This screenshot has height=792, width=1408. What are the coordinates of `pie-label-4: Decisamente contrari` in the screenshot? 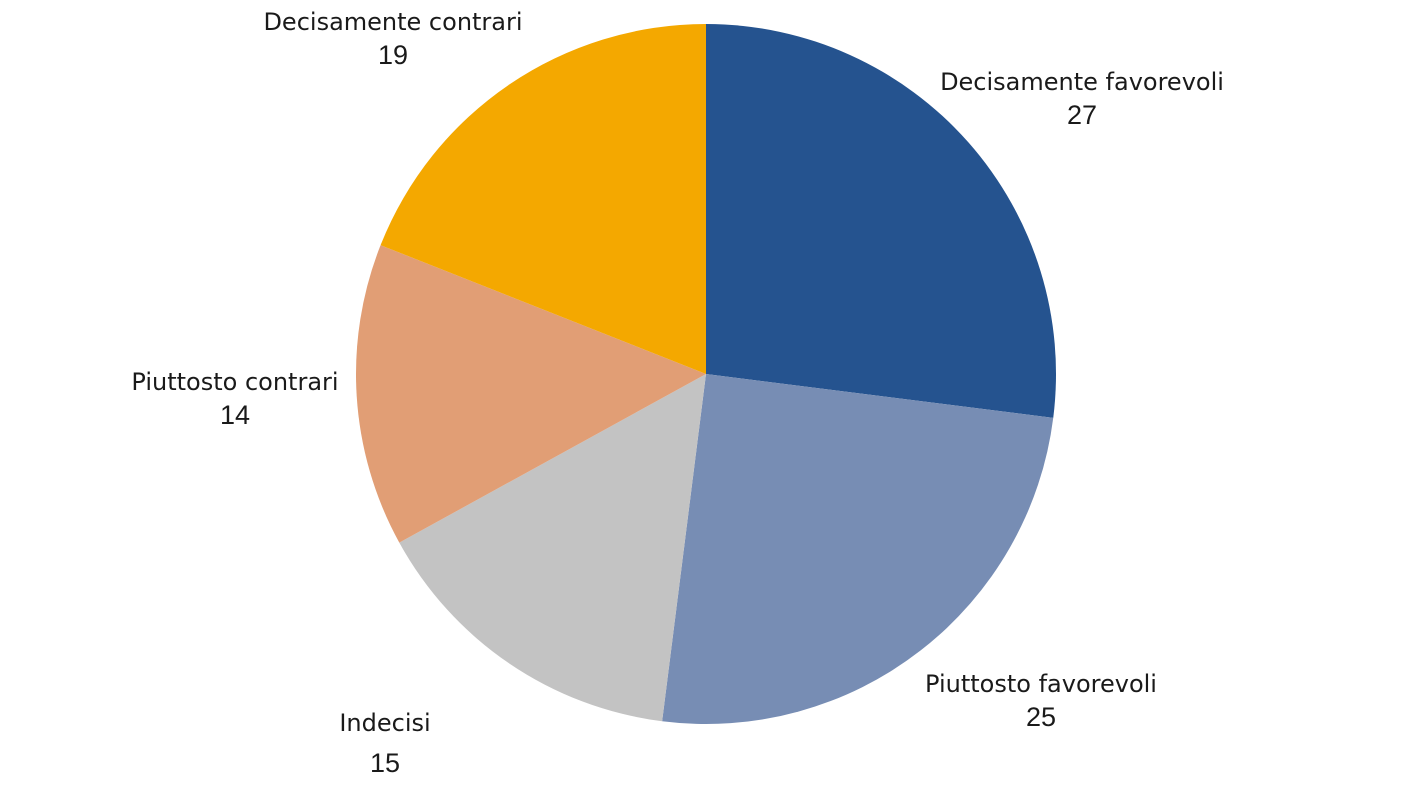 It's located at (392, 22).